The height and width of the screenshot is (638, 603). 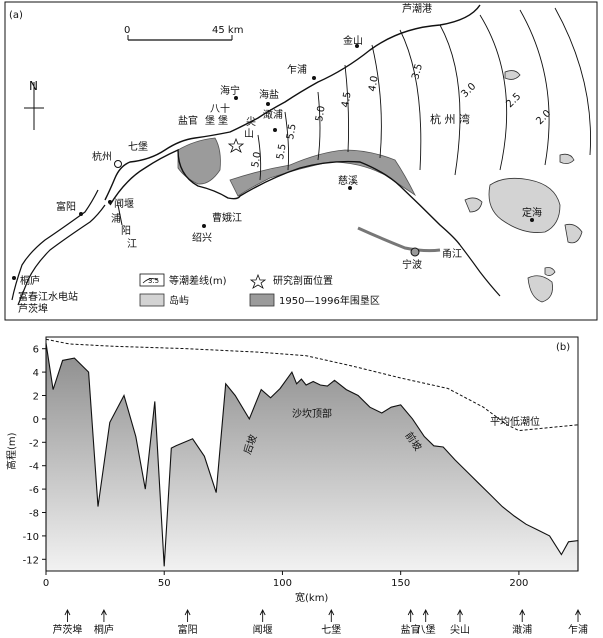 I want to click on legend-swatch-island, so click(x=152, y=300).